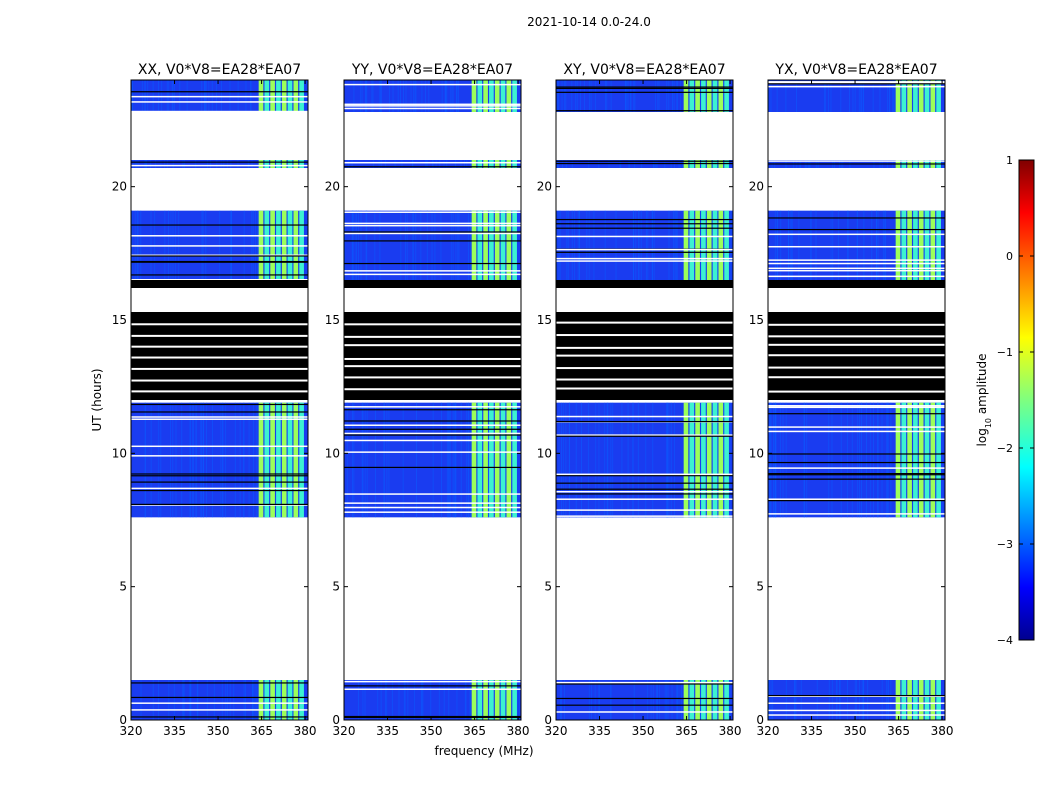 The width and height of the screenshot is (1050, 800). What do you see at coordinates (174, 731) in the screenshot?
I see `x-tick-label: 335` at bounding box center [174, 731].